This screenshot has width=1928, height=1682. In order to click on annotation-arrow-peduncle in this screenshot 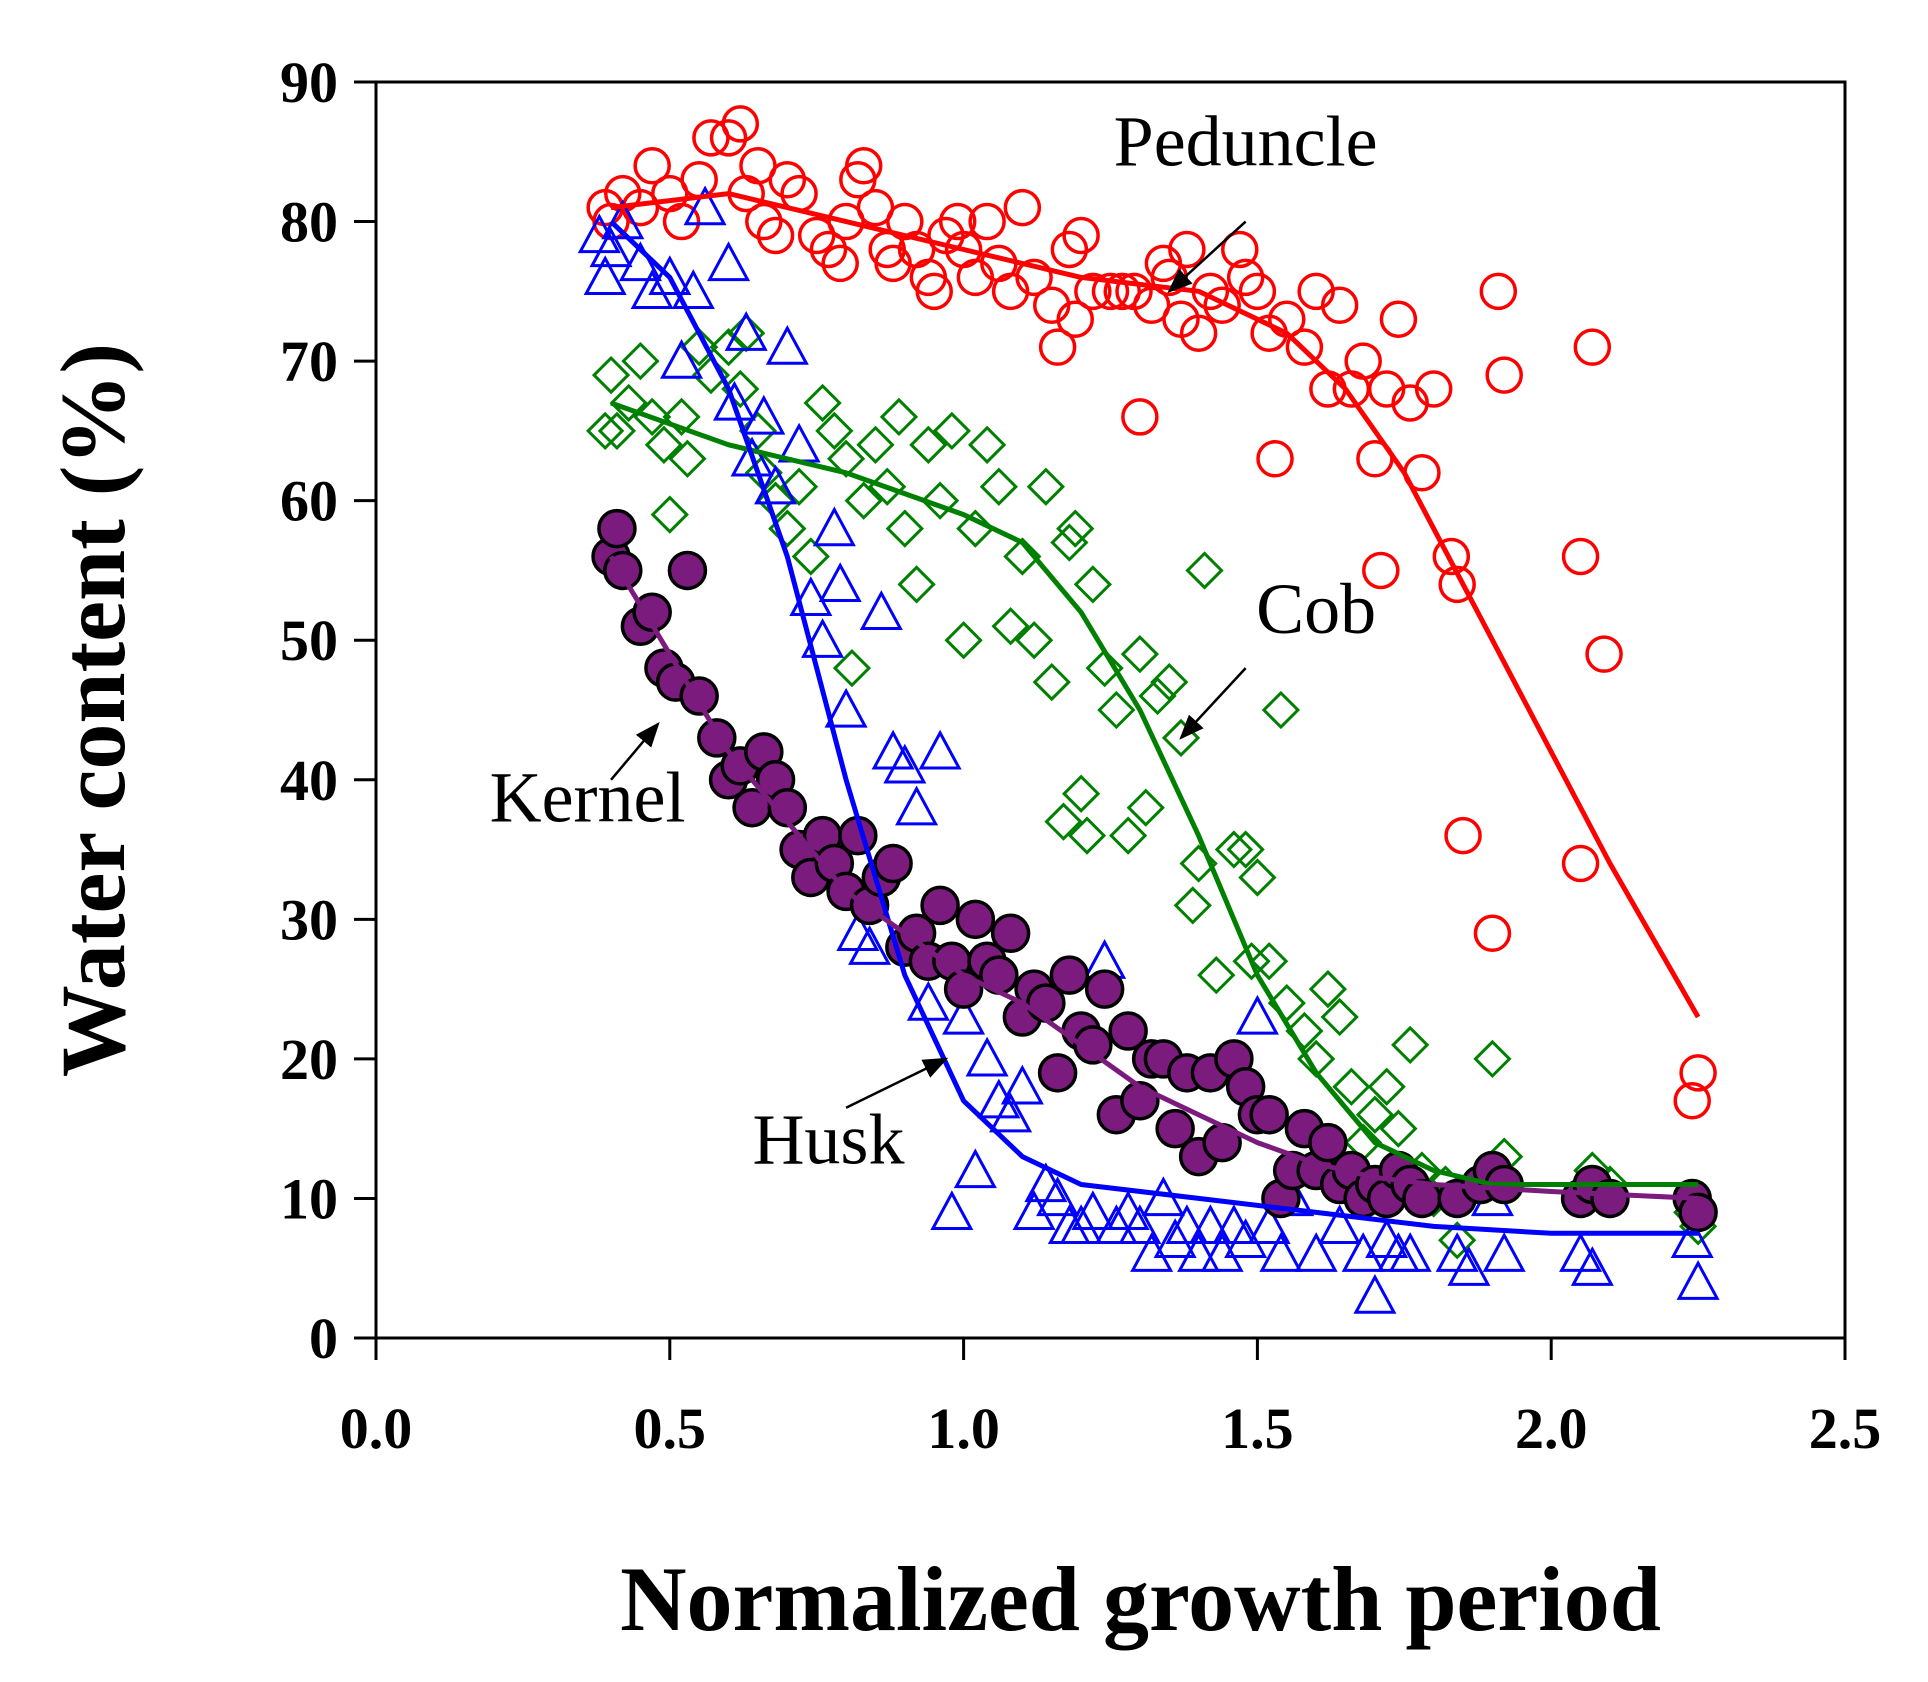, I will do `click(1207, 257)`.